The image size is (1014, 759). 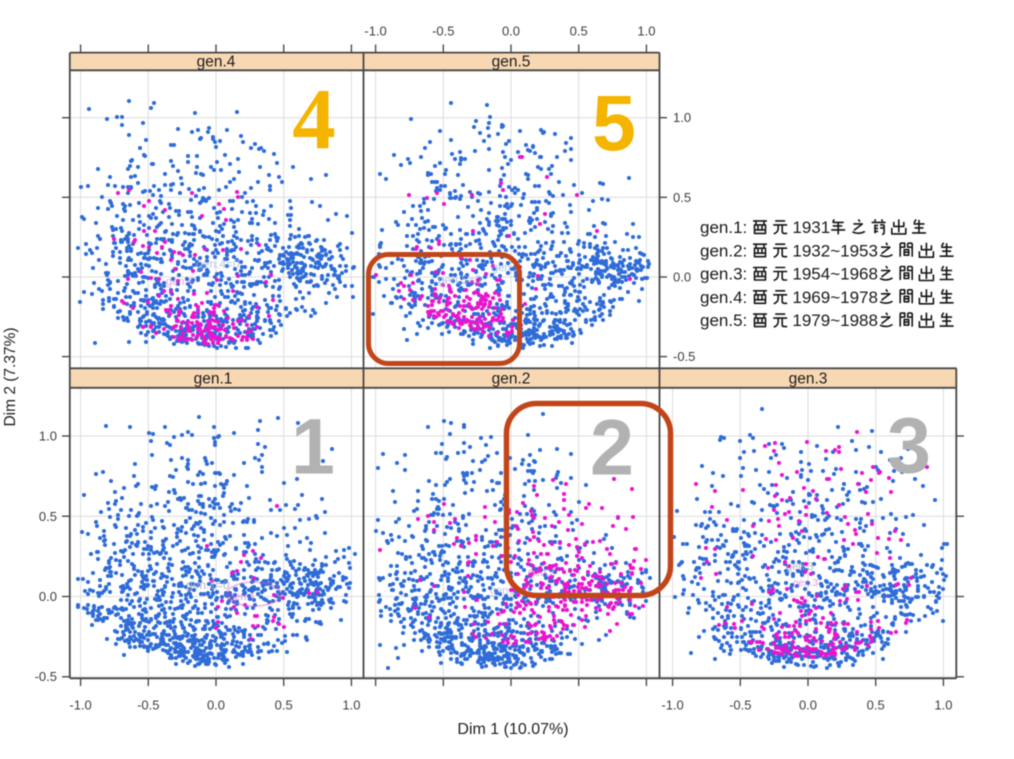 I want to click on svg-text: 1979~1988, so click(x=835, y=320).